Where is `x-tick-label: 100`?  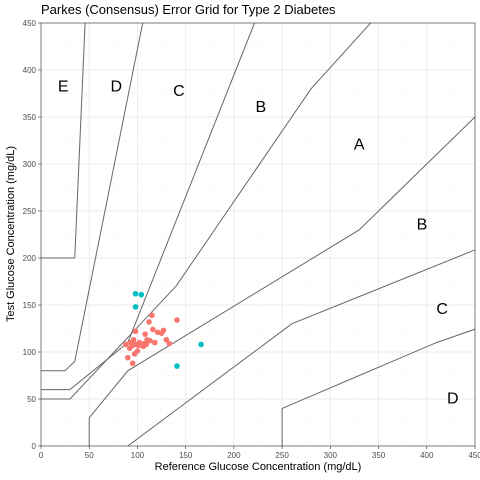
x-tick-label: 100 is located at coordinates (138, 455).